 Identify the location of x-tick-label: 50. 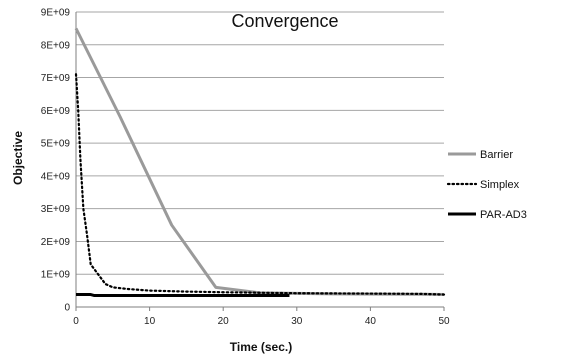
(444, 321).